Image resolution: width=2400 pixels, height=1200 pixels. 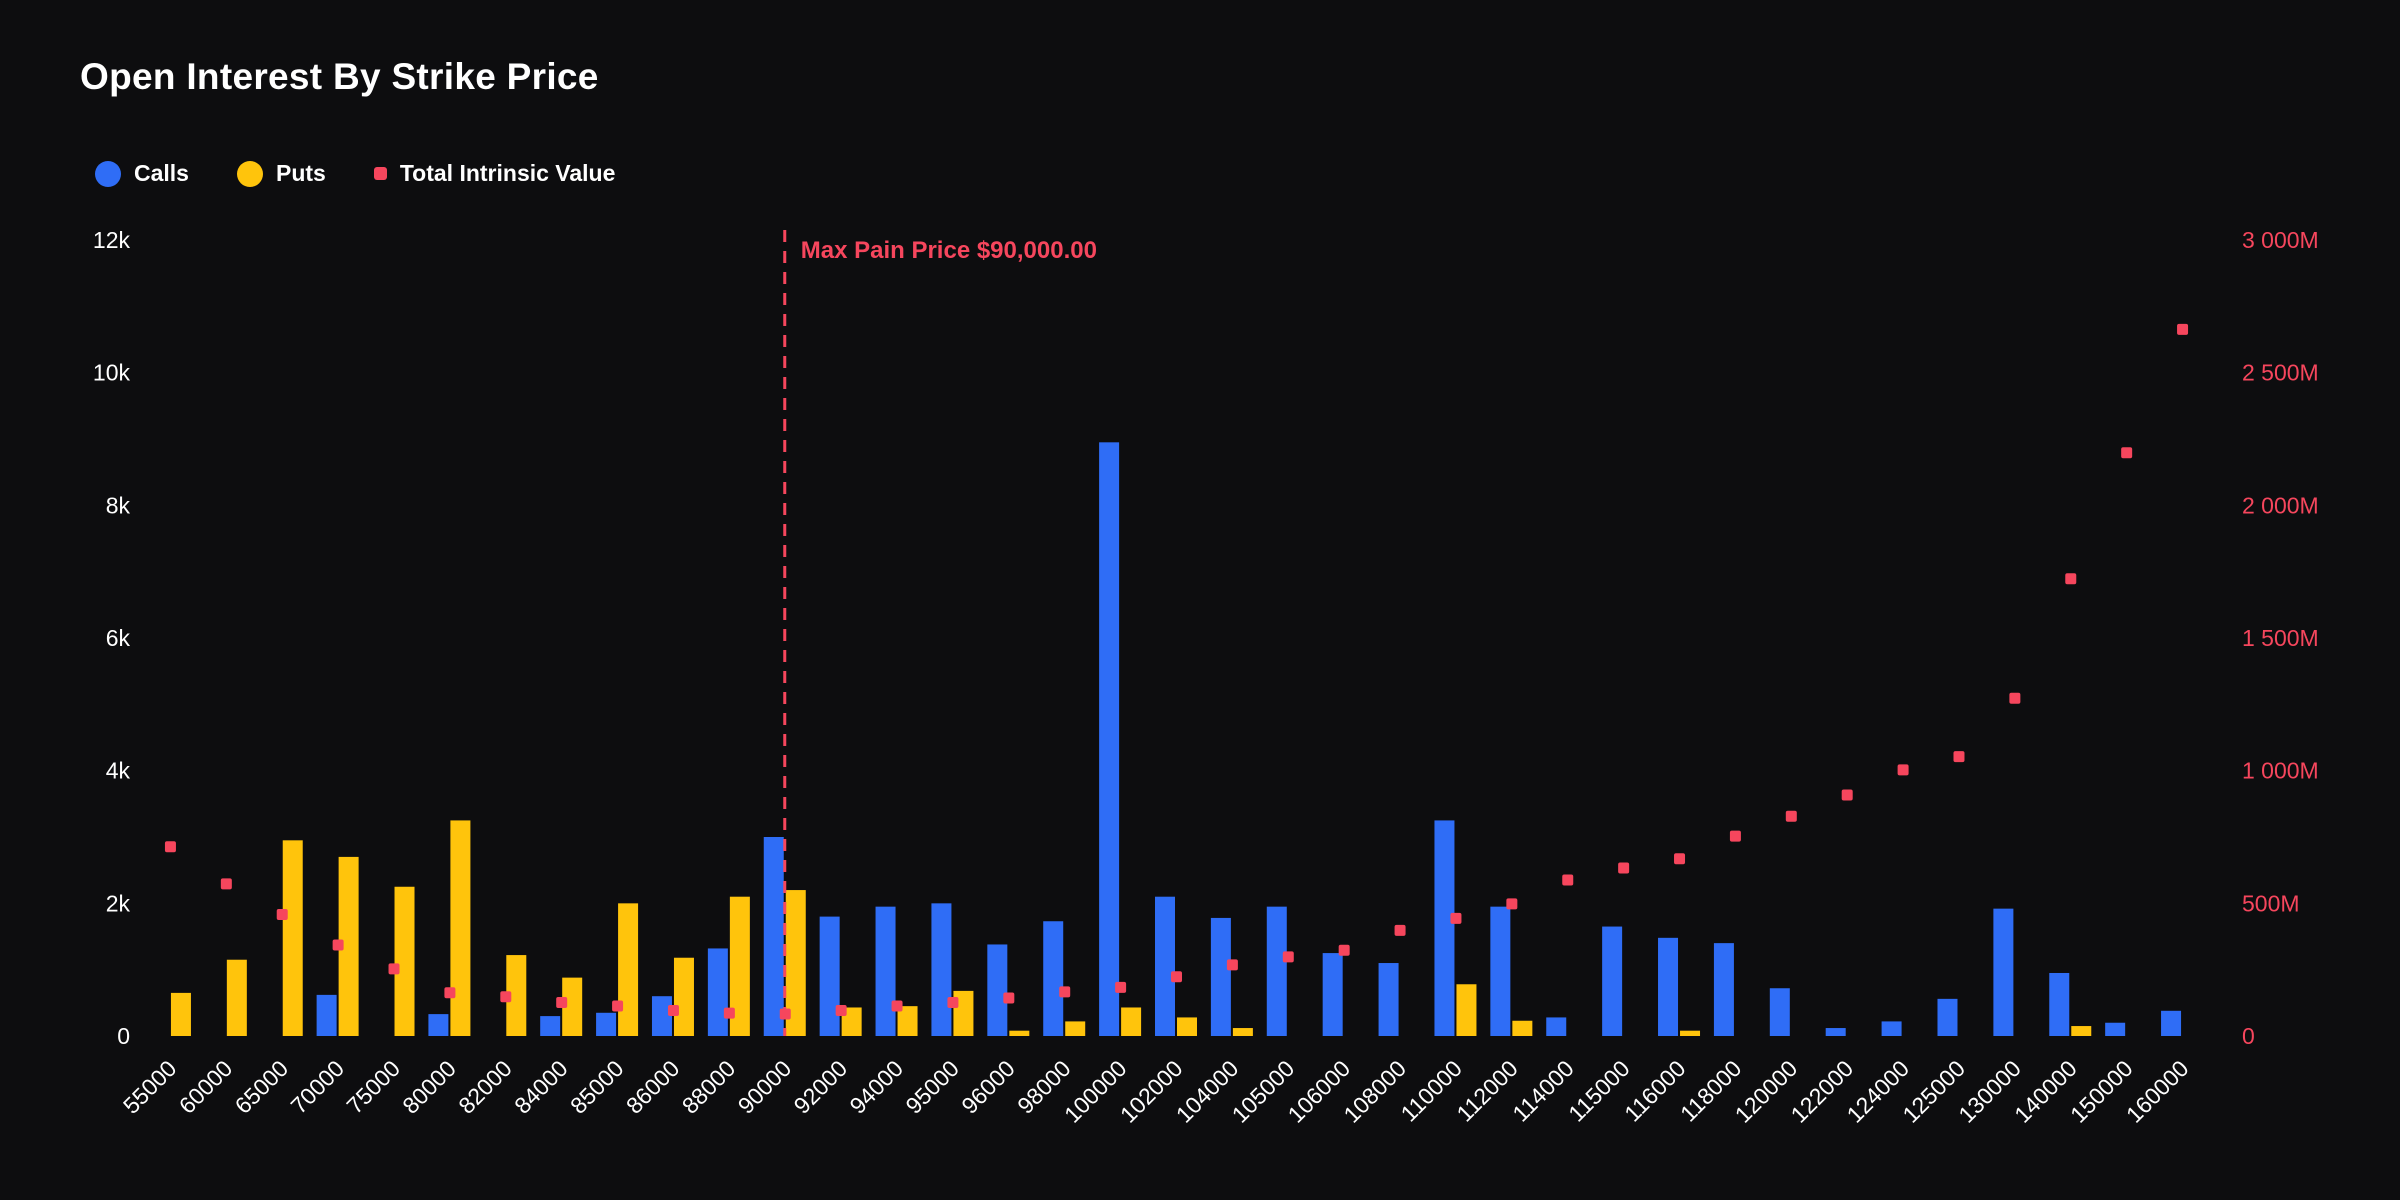 I want to click on x-axis-tick-label: 124000, so click(x=1877, y=1091).